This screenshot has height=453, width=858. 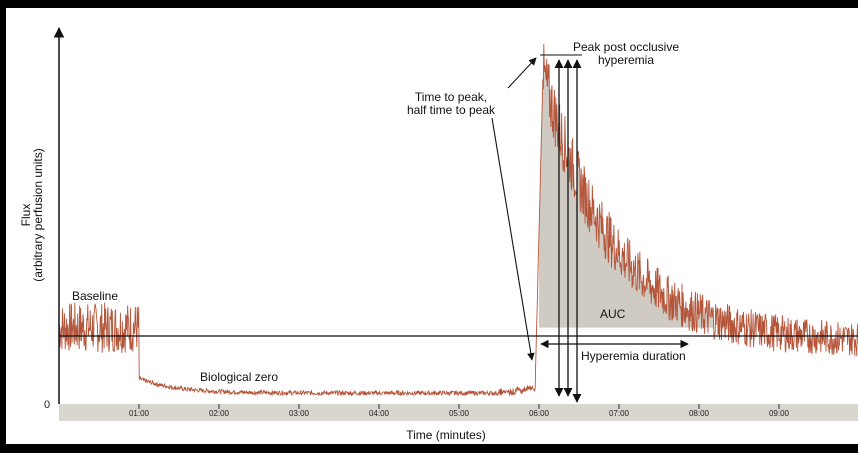 I want to click on peak-label-1: Peak post occlusive, so click(x=626, y=47).